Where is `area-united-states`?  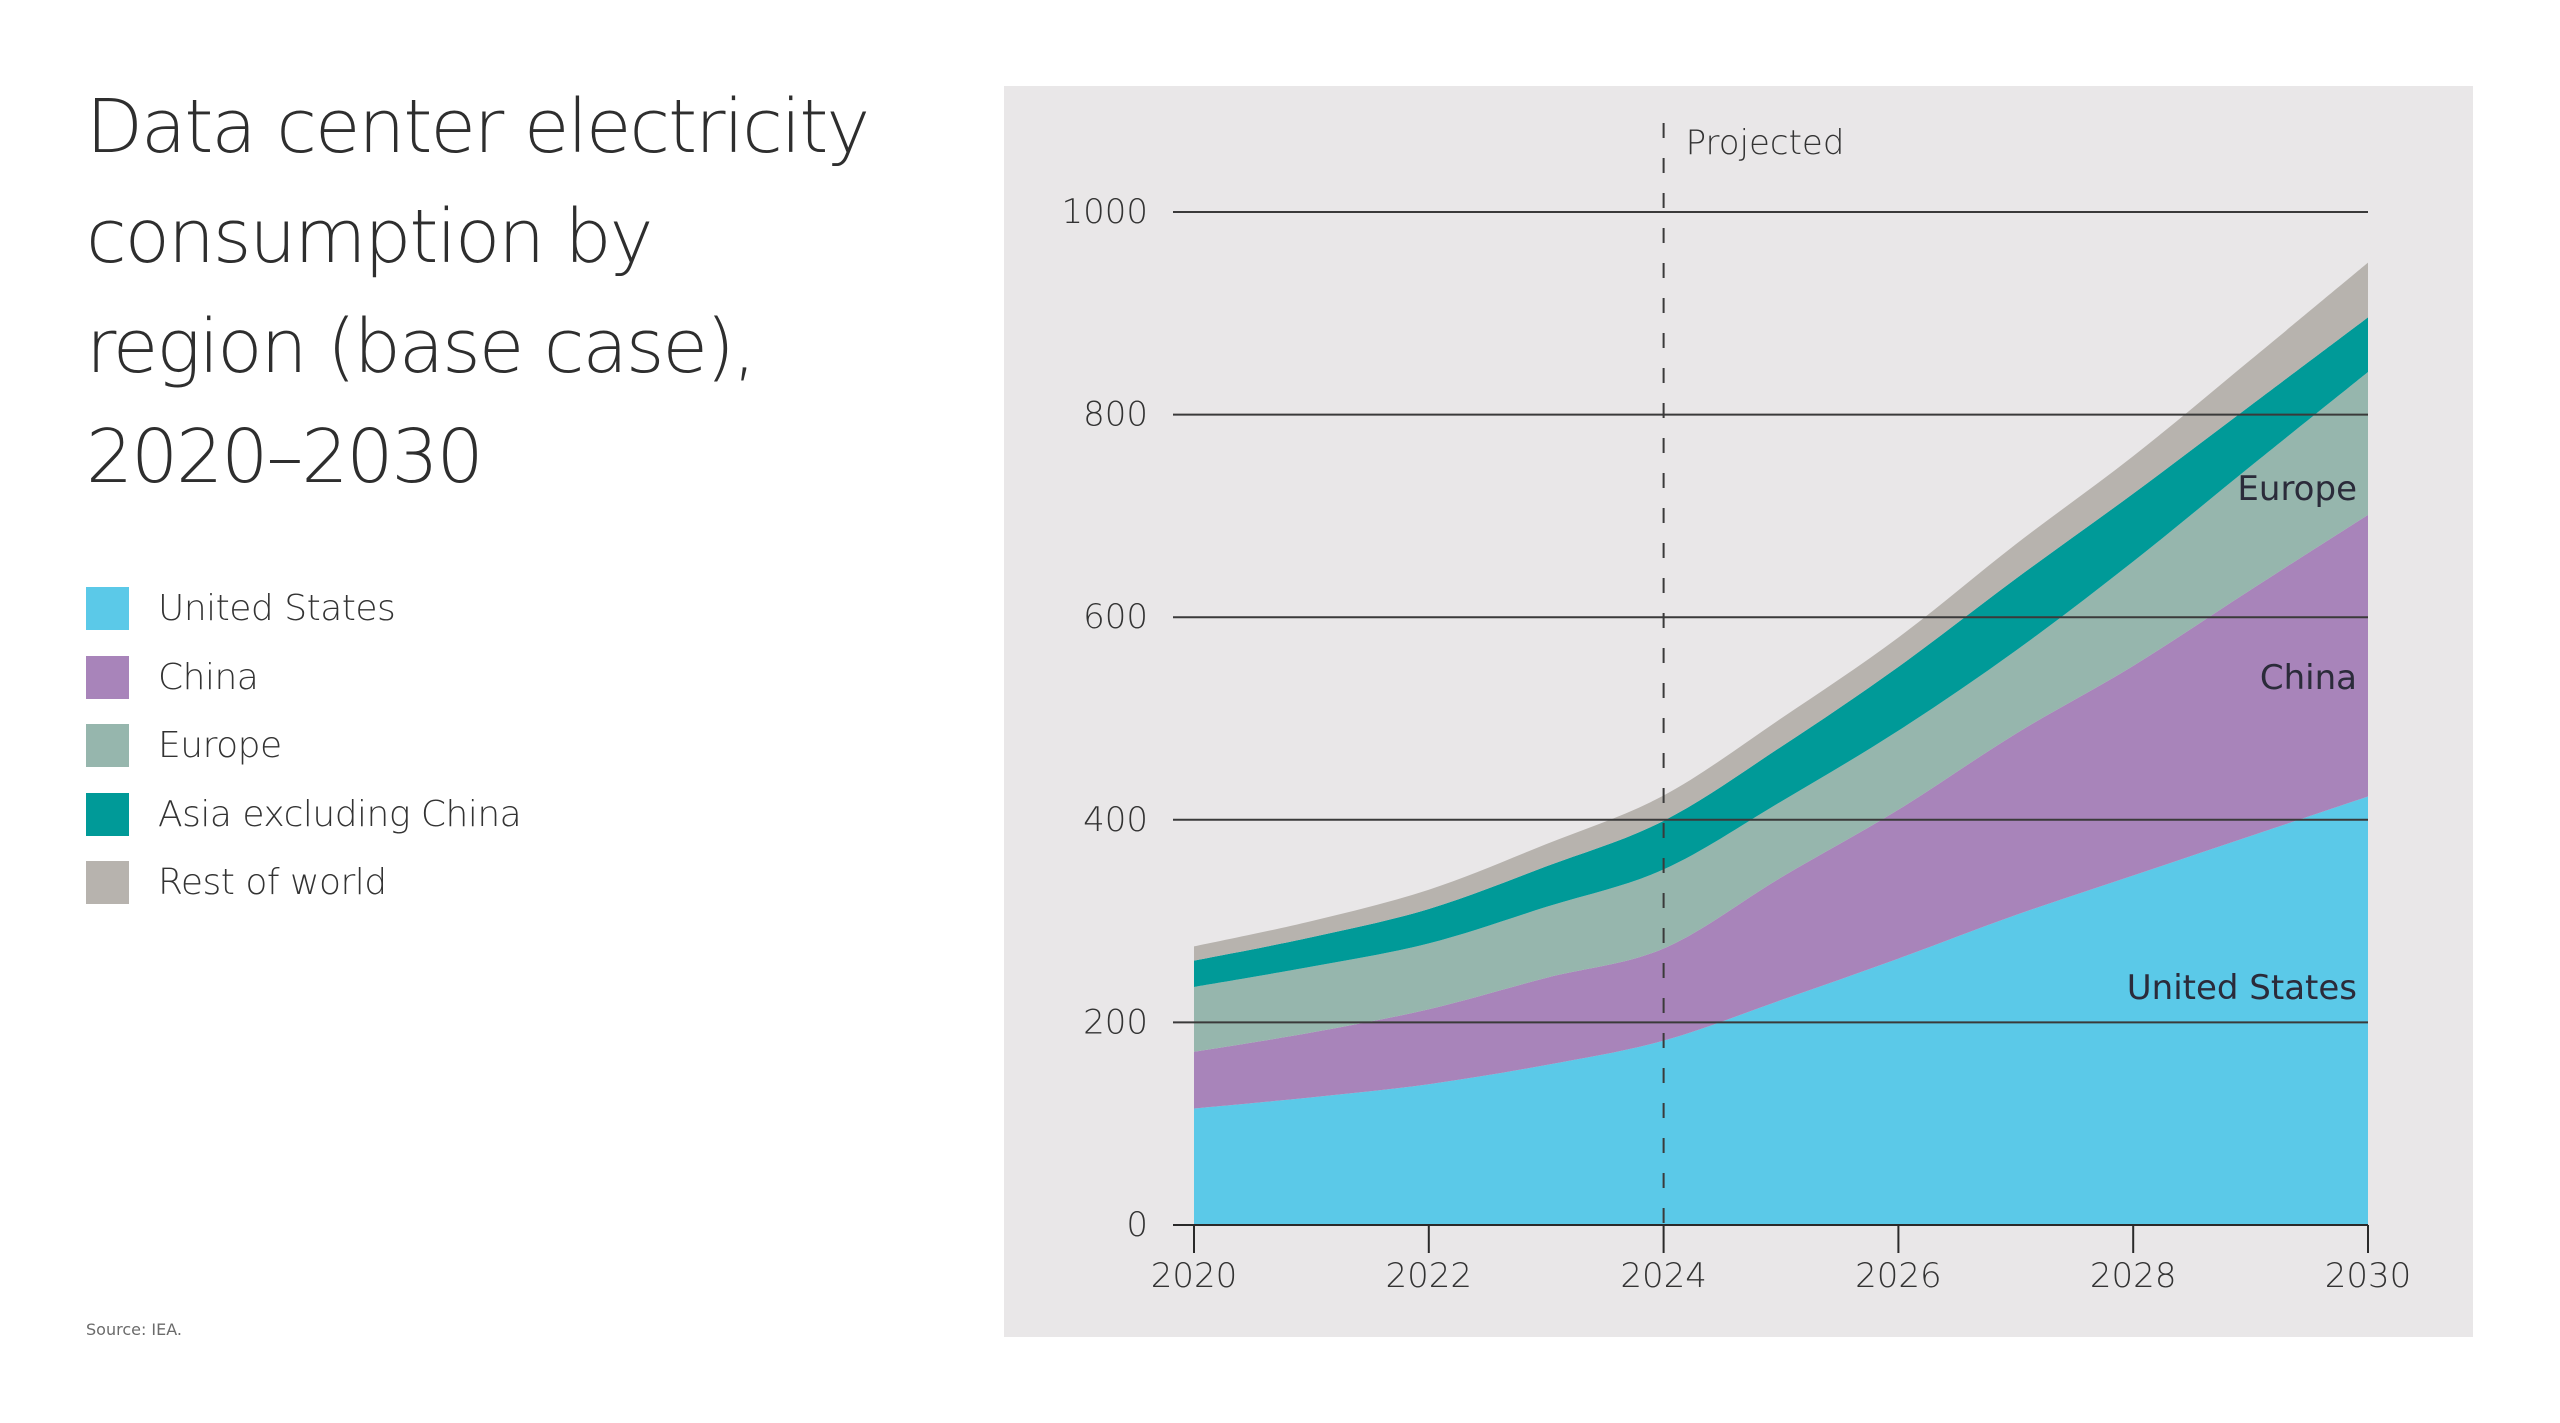 area-united-states is located at coordinates (1781, 1010).